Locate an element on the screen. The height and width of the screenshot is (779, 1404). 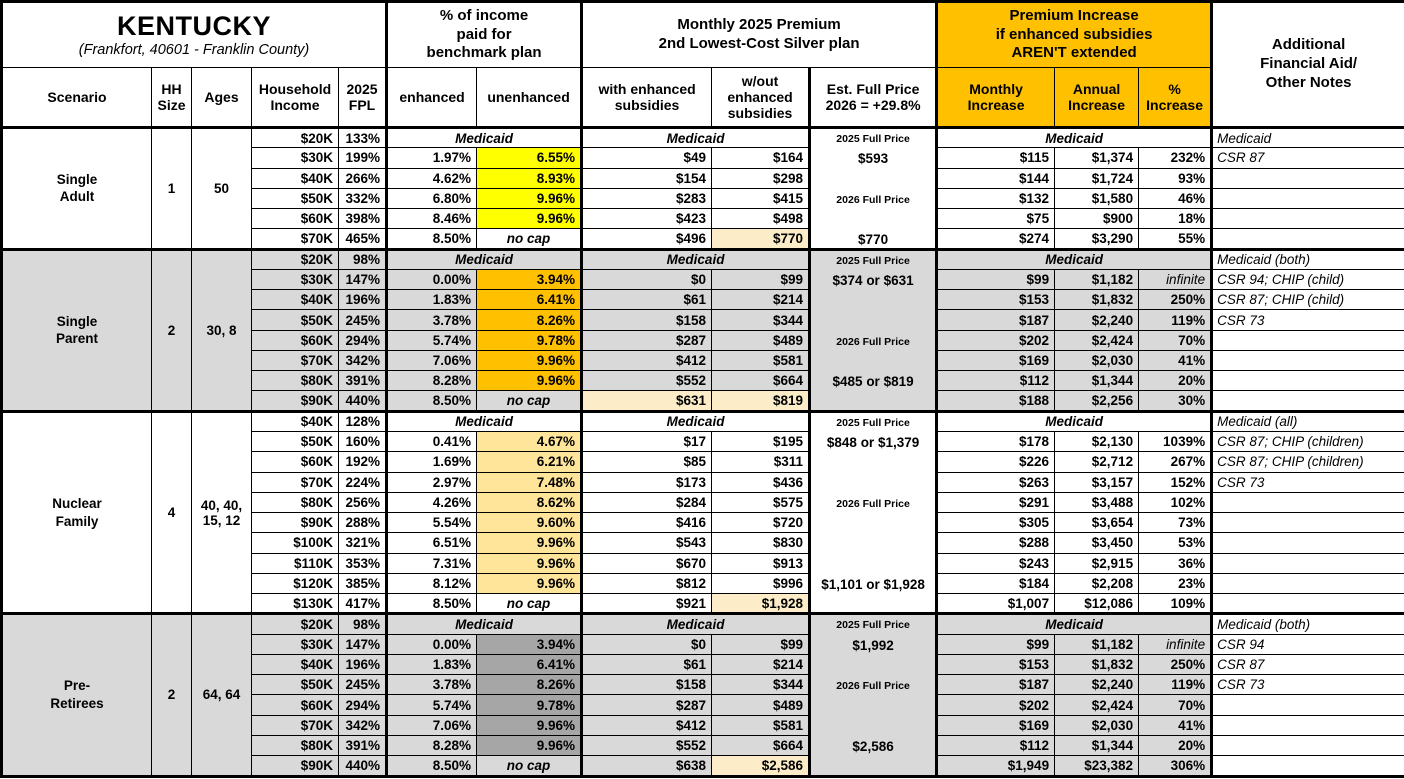
monthly-increase: $274 is located at coordinates (995, 239).